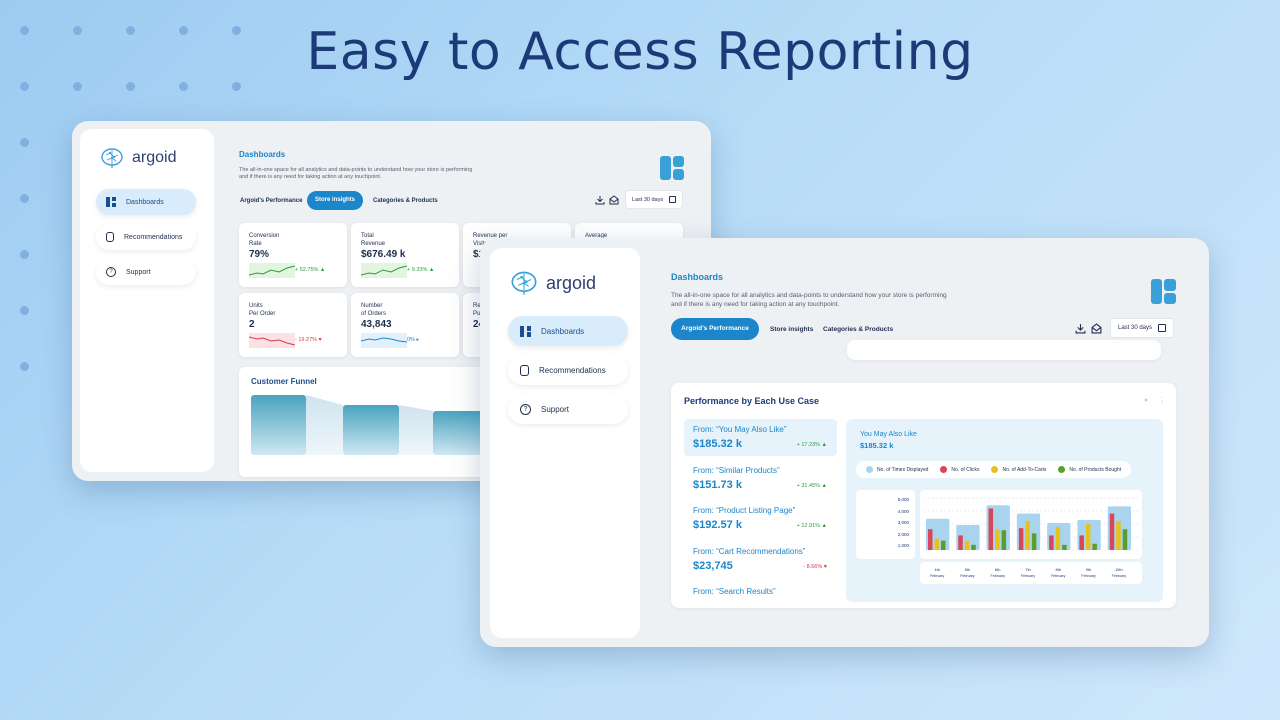 The image size is (1280, 720). Describe the element at coordinates (293, 325) in the screenshot. I see `metric-card: Units Per Order 2- 19.27% ♥` at that location.